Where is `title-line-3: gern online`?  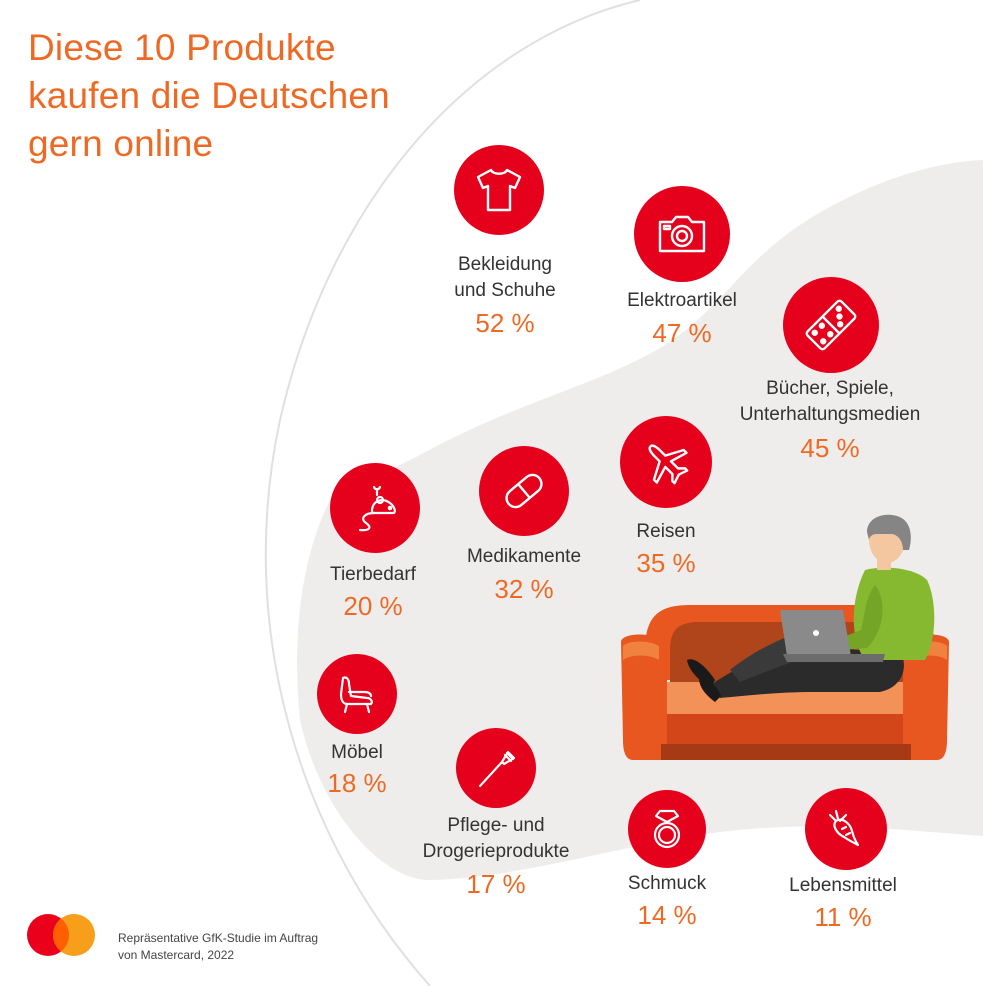 title-line-3: gern online is located at coordinates (121, 143).